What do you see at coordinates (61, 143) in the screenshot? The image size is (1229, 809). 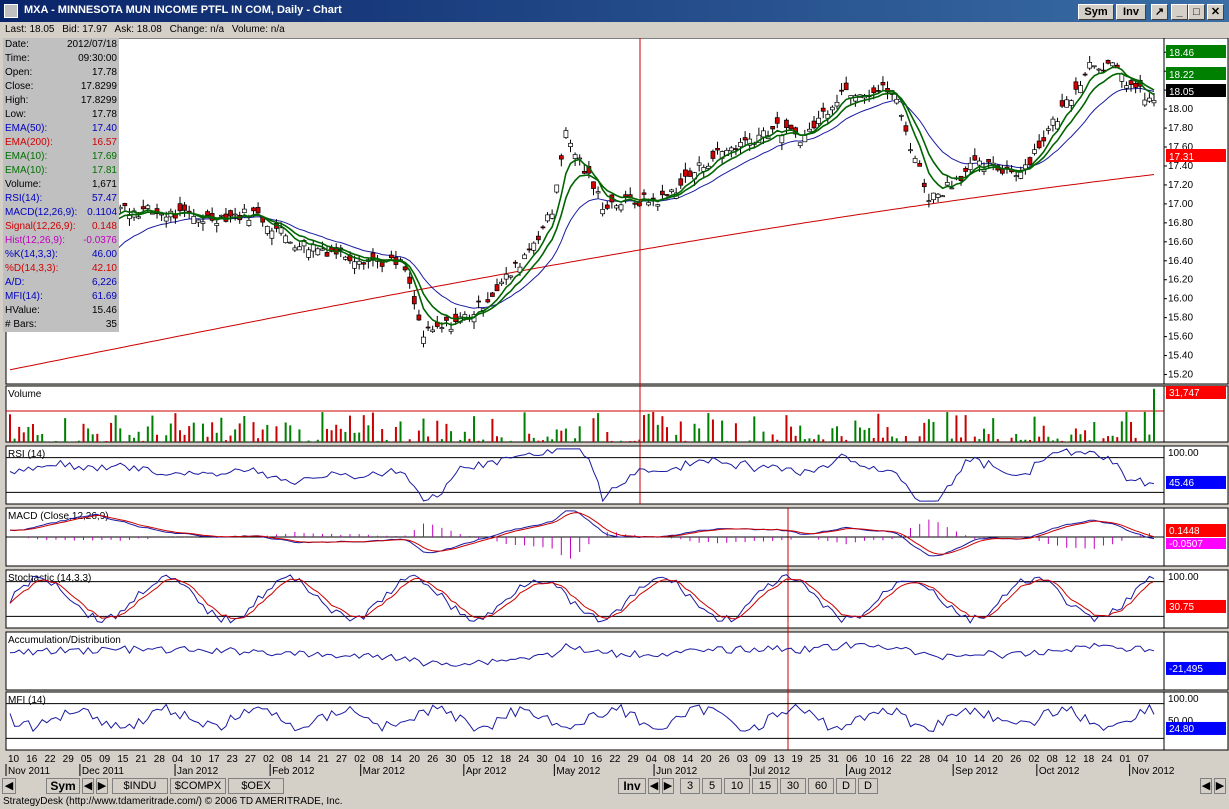 I see `info-row: EMA(200): 16.57` at bounding box center [61, 143].